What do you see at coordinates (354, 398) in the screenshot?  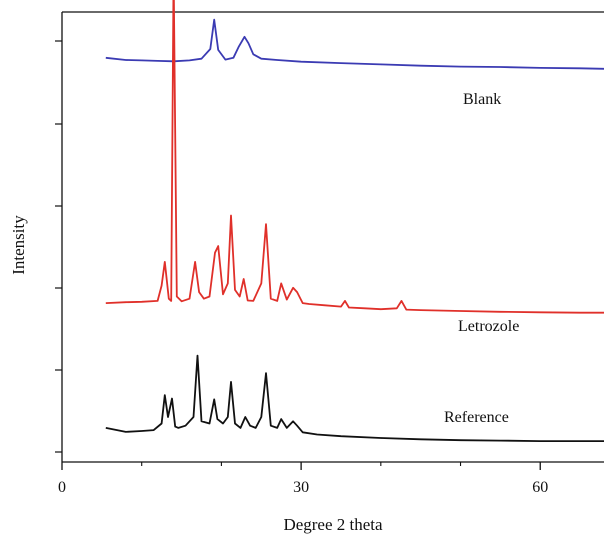 I see `series-line-reference` at bounding box center [354, 398].